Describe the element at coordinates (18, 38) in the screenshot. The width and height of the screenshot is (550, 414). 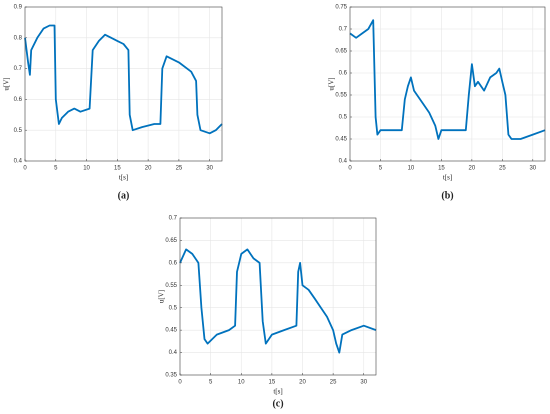
I see `y-tick-label: 0.8` at that location.